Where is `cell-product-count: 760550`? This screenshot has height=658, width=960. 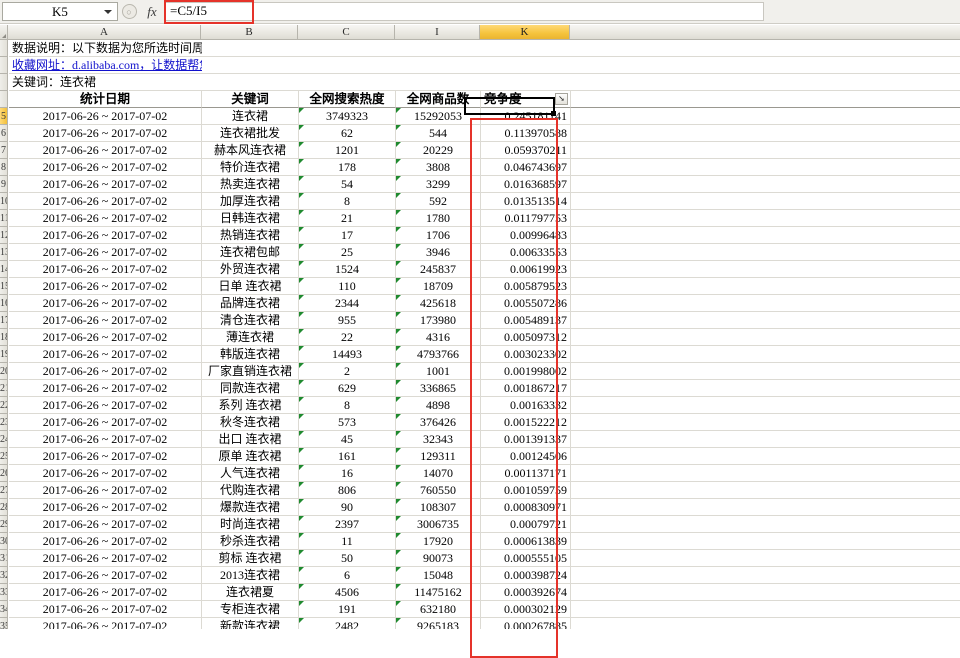
cell-product-count: 760550 is located at coordinates (438, 490).